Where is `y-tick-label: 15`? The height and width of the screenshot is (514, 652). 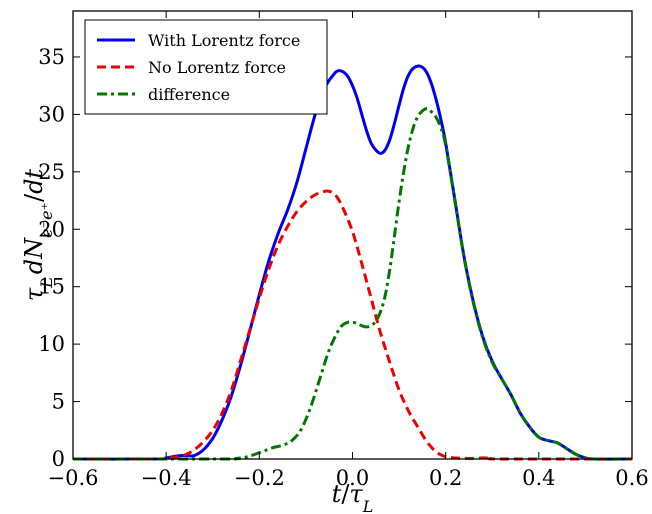 y-tick-label: 15 is located at coordinates (51, 287).